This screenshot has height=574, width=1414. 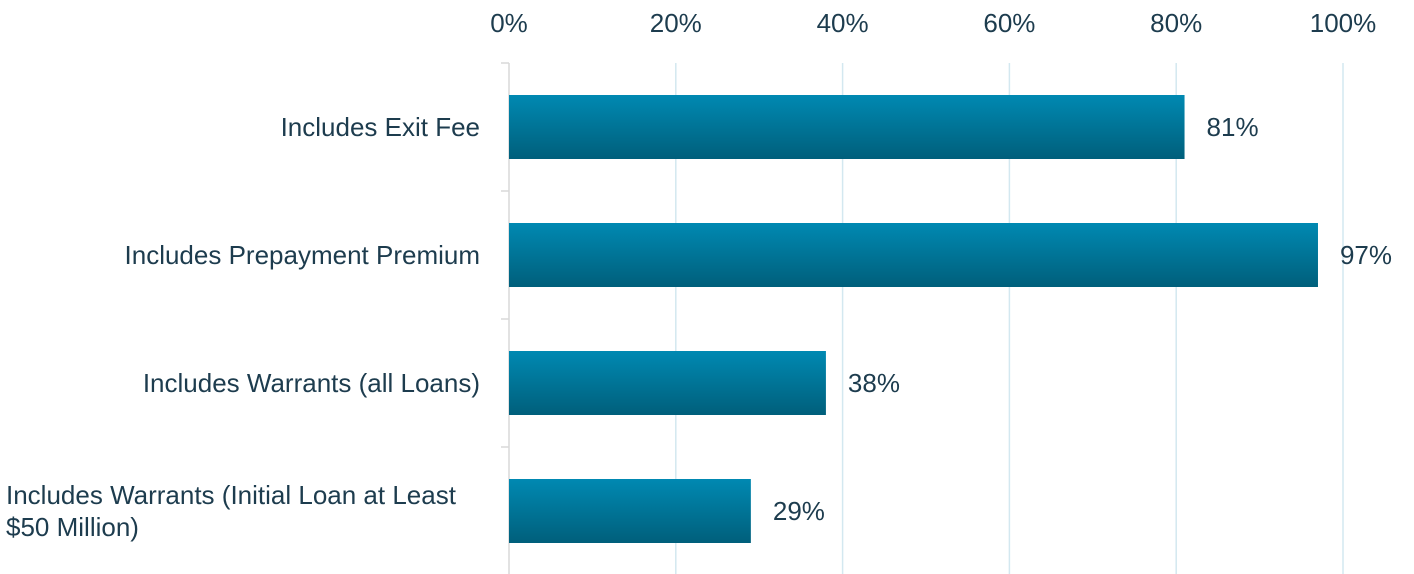 What do you see at coordinates (1176, 23) in the screenshot?
I see `x-tick-label: 80%` at bounding box center [1176, 23].